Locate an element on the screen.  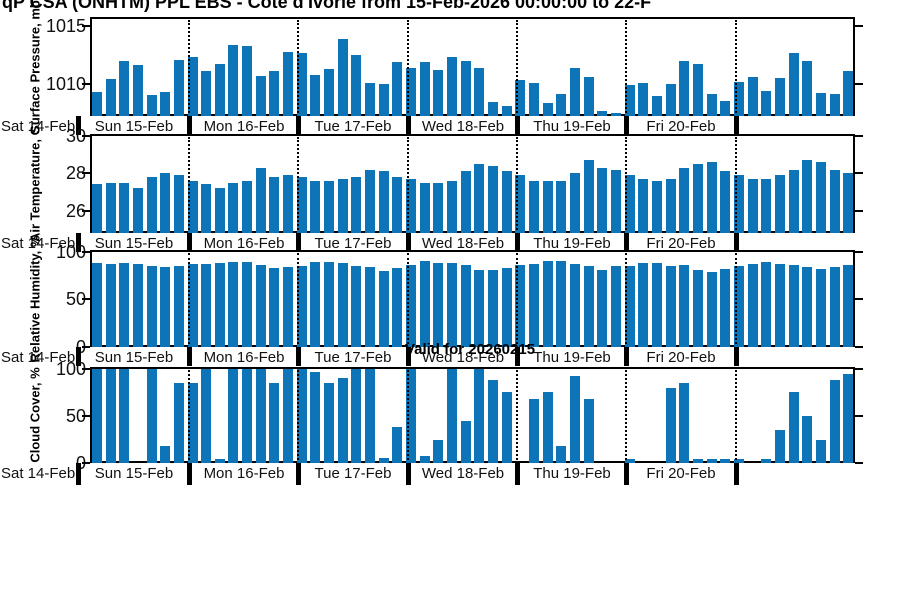
day-axis-label: Tue 17-Feb is located at coordinates (353, 126).